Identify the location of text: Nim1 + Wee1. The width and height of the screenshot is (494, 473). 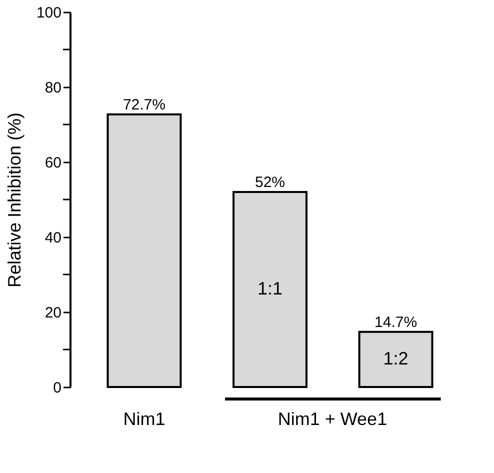
(333, 419).